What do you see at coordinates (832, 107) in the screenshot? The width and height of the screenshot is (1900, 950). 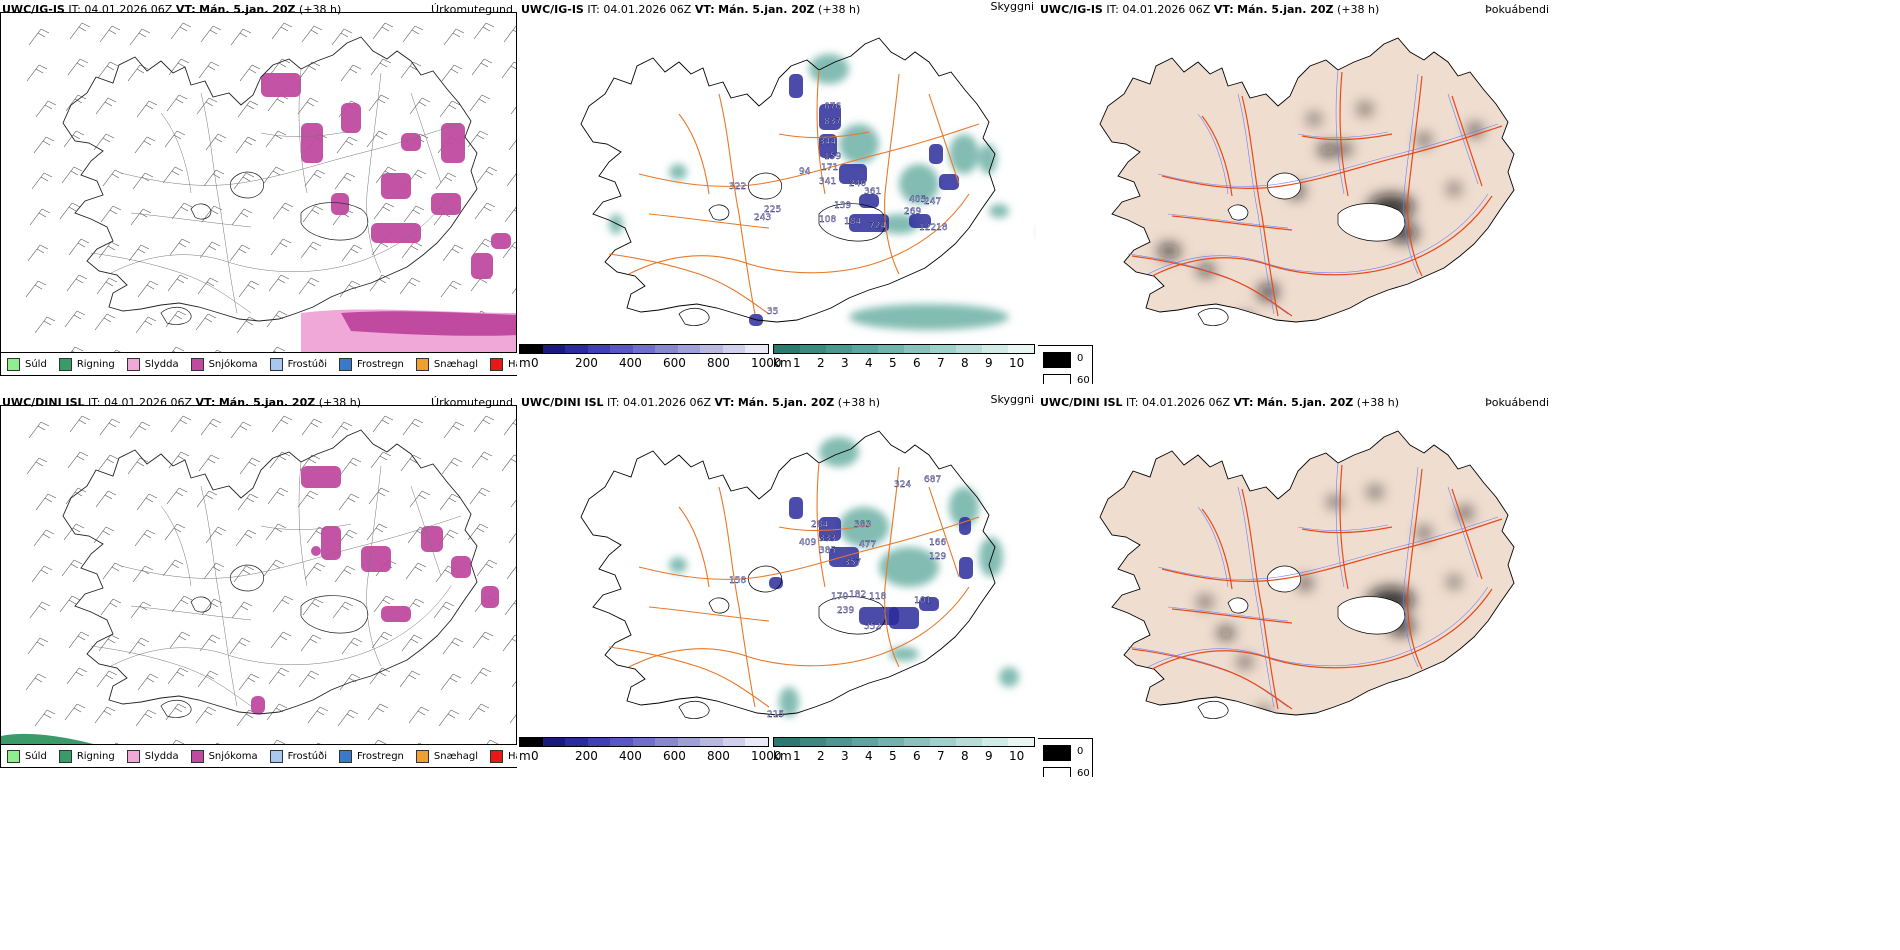 I see `visibility-label: 676` at bounding box center [832, 107].